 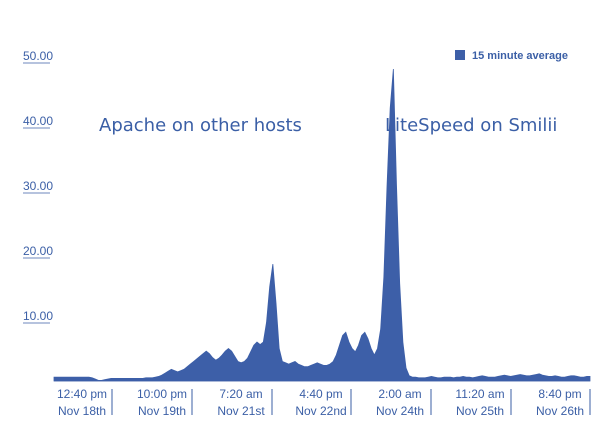 I want to click on annotation-litespeed: LiteSpeed on Smilii, so click(x=471, y=125).